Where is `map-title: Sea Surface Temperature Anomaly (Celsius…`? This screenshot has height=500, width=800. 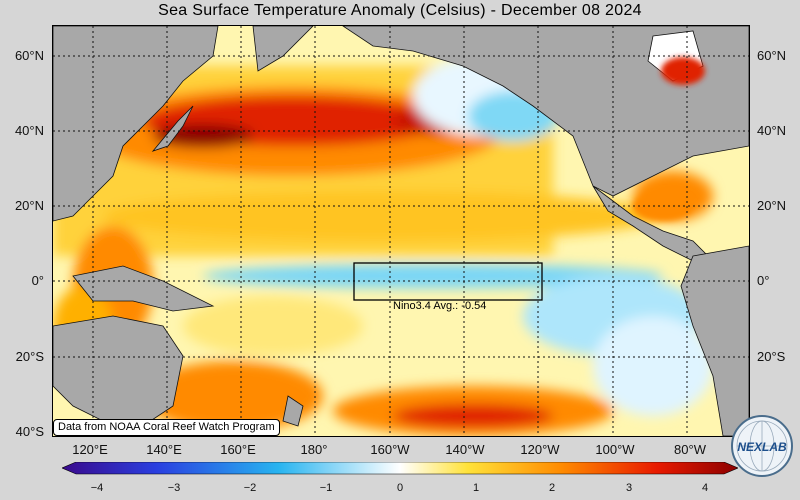
map-title: Sea Surface Temperature Anomaly (Celsius… is located at coordinates (400, 10).